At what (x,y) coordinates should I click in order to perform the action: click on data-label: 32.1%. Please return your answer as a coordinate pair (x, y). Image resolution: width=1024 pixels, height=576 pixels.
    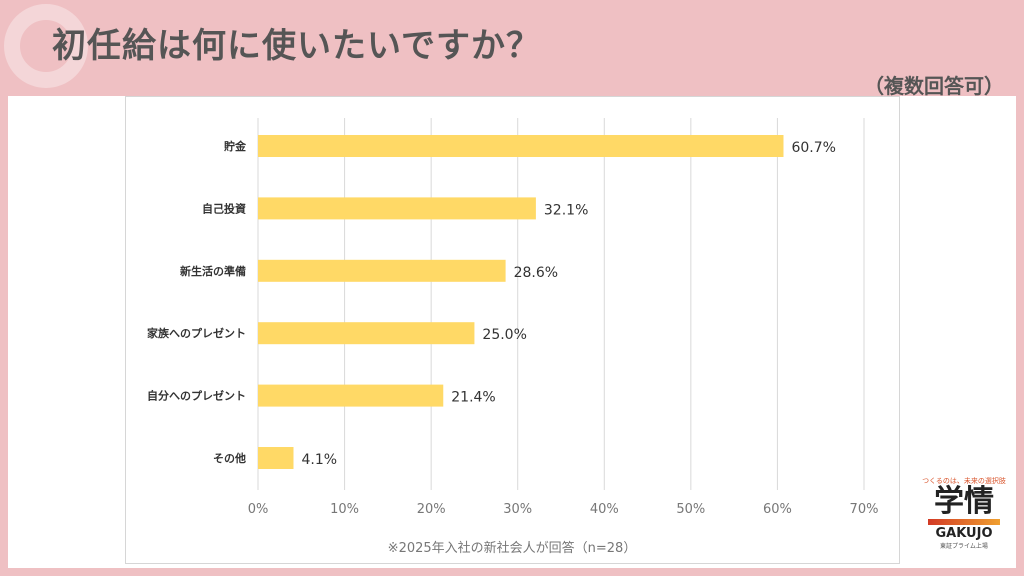
    Looking at the image, I should click on (566, 210).